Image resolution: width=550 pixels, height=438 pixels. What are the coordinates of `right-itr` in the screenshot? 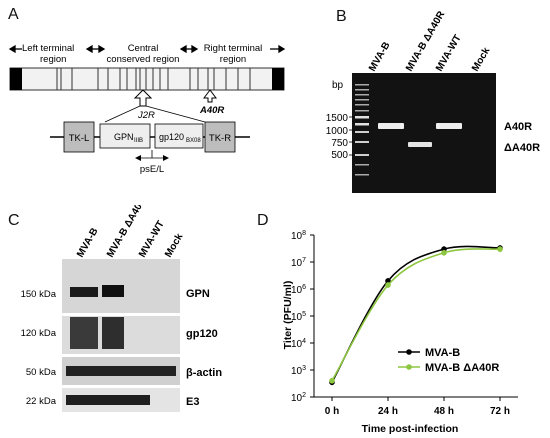 It's located at (278, 79).